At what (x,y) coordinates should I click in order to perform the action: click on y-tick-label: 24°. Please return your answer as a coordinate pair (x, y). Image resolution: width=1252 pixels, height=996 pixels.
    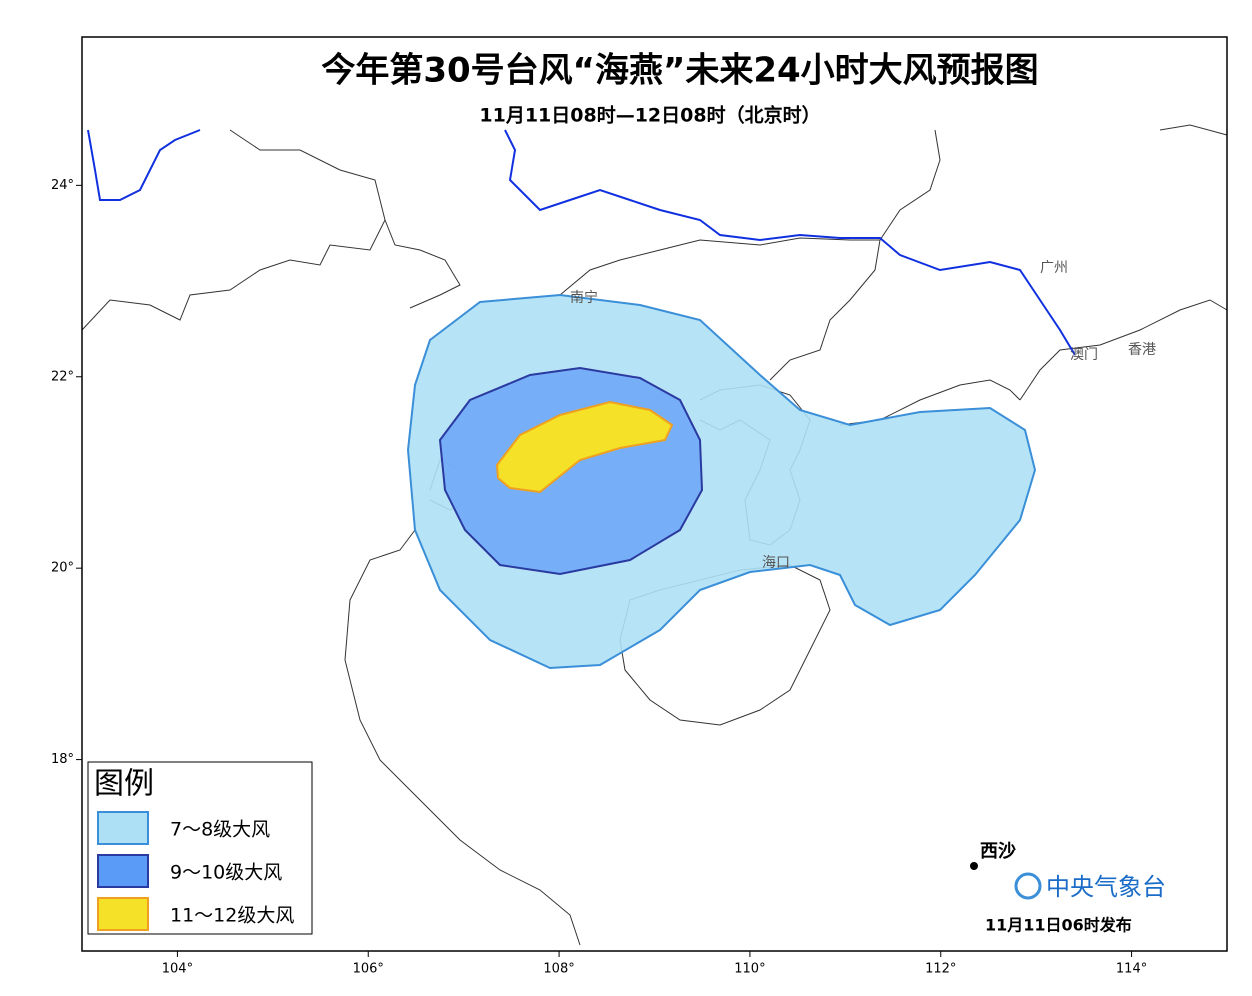
    Looking at the image, I should click on (62, 185).